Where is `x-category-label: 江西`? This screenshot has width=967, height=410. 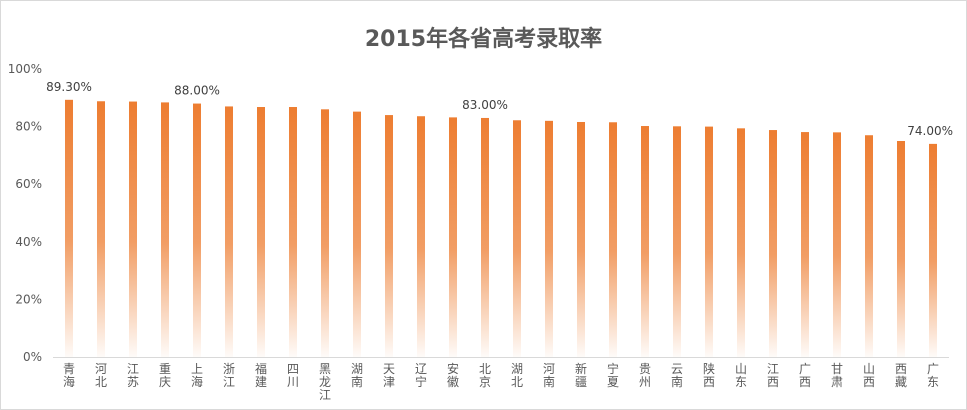
x-category-label: 江西 is located at coordinates (773, 375).